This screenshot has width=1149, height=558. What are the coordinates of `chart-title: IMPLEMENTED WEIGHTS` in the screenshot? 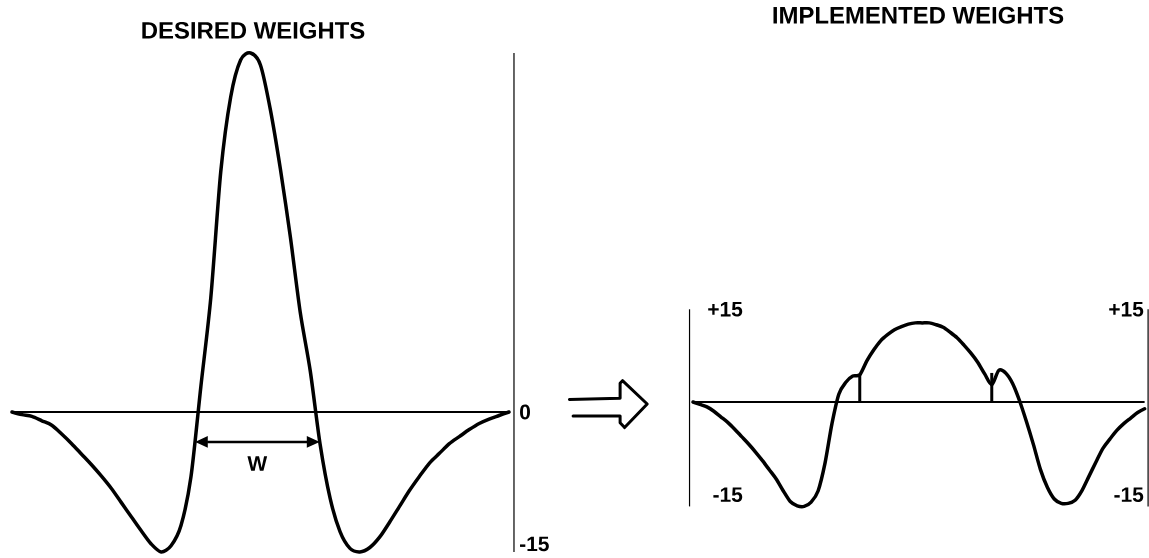 It's located at (918, 15).